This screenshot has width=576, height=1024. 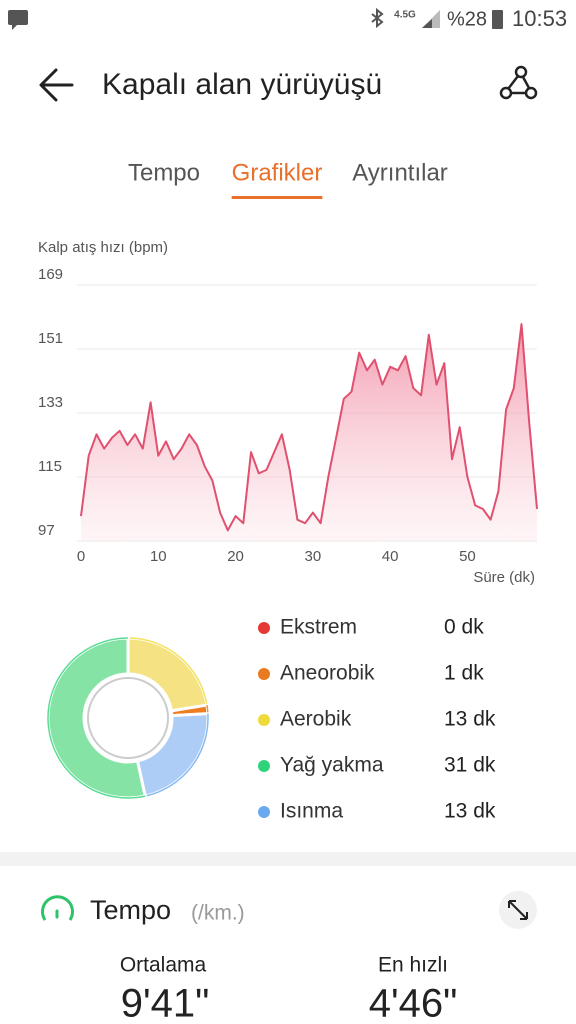 What do you see at coordinates (413, 1003) in the screenshot?
I see `stat-value: 4'46"` at bounding box center [413, 1003].